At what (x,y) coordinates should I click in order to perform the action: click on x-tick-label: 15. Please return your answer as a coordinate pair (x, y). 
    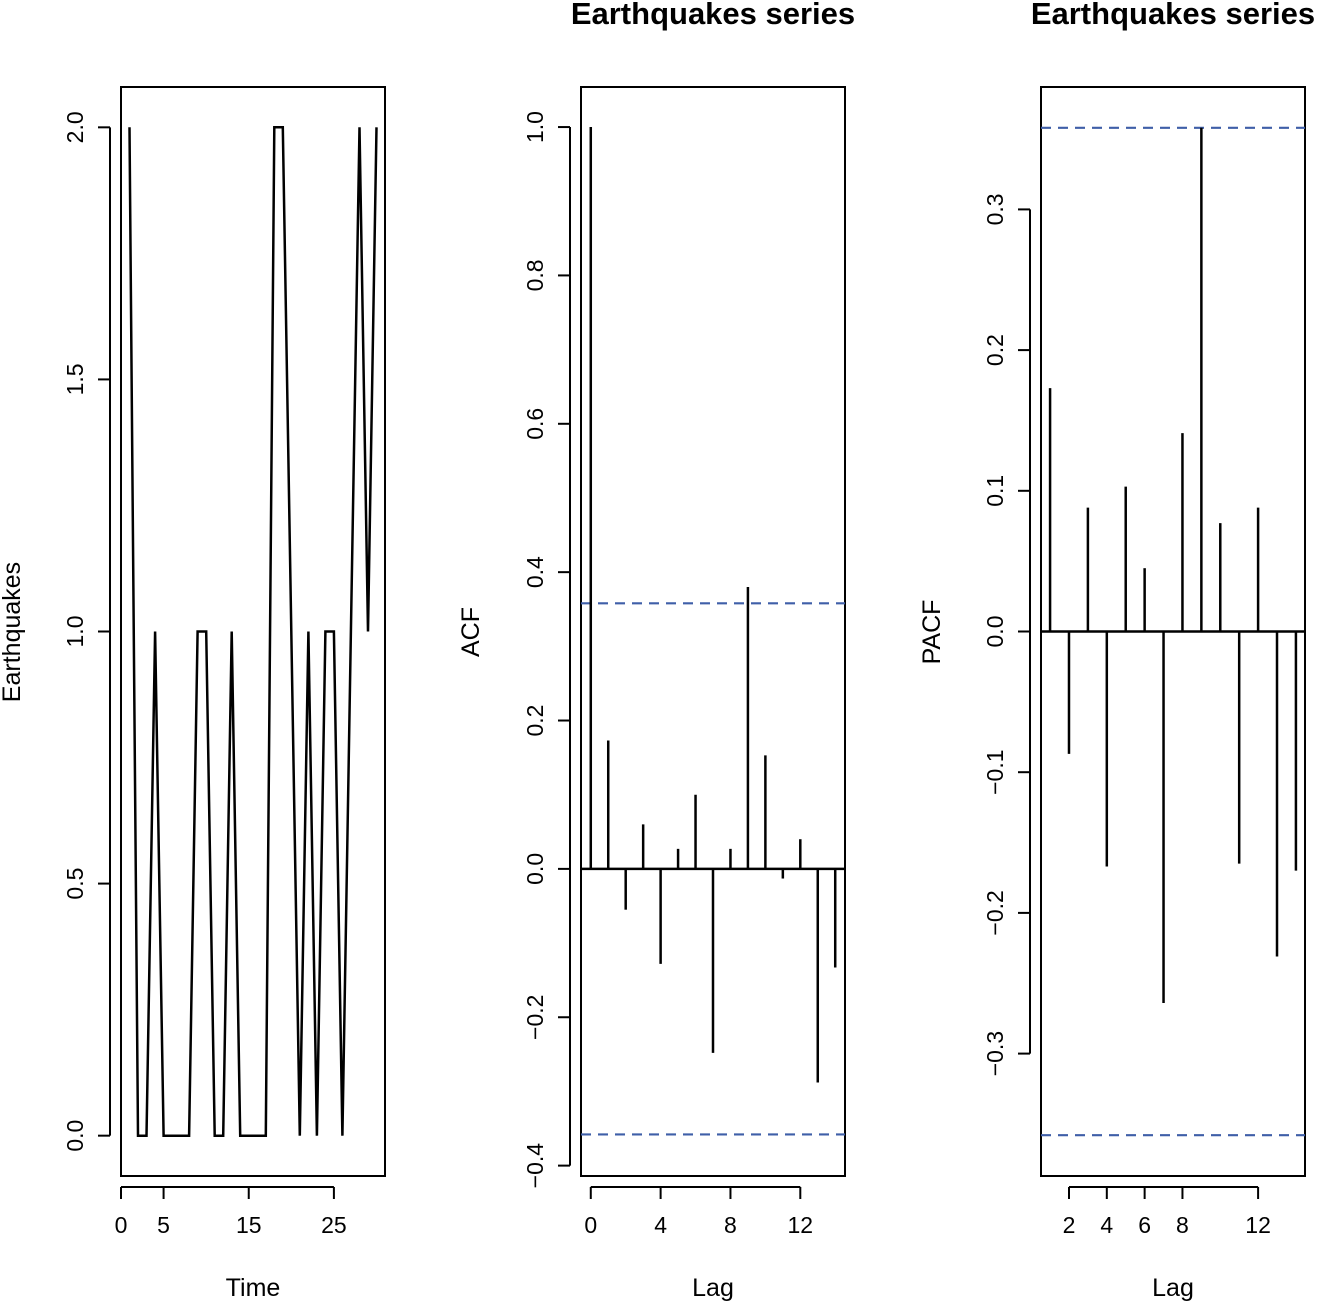
    Looking at the image, I should click on (249, 1225).